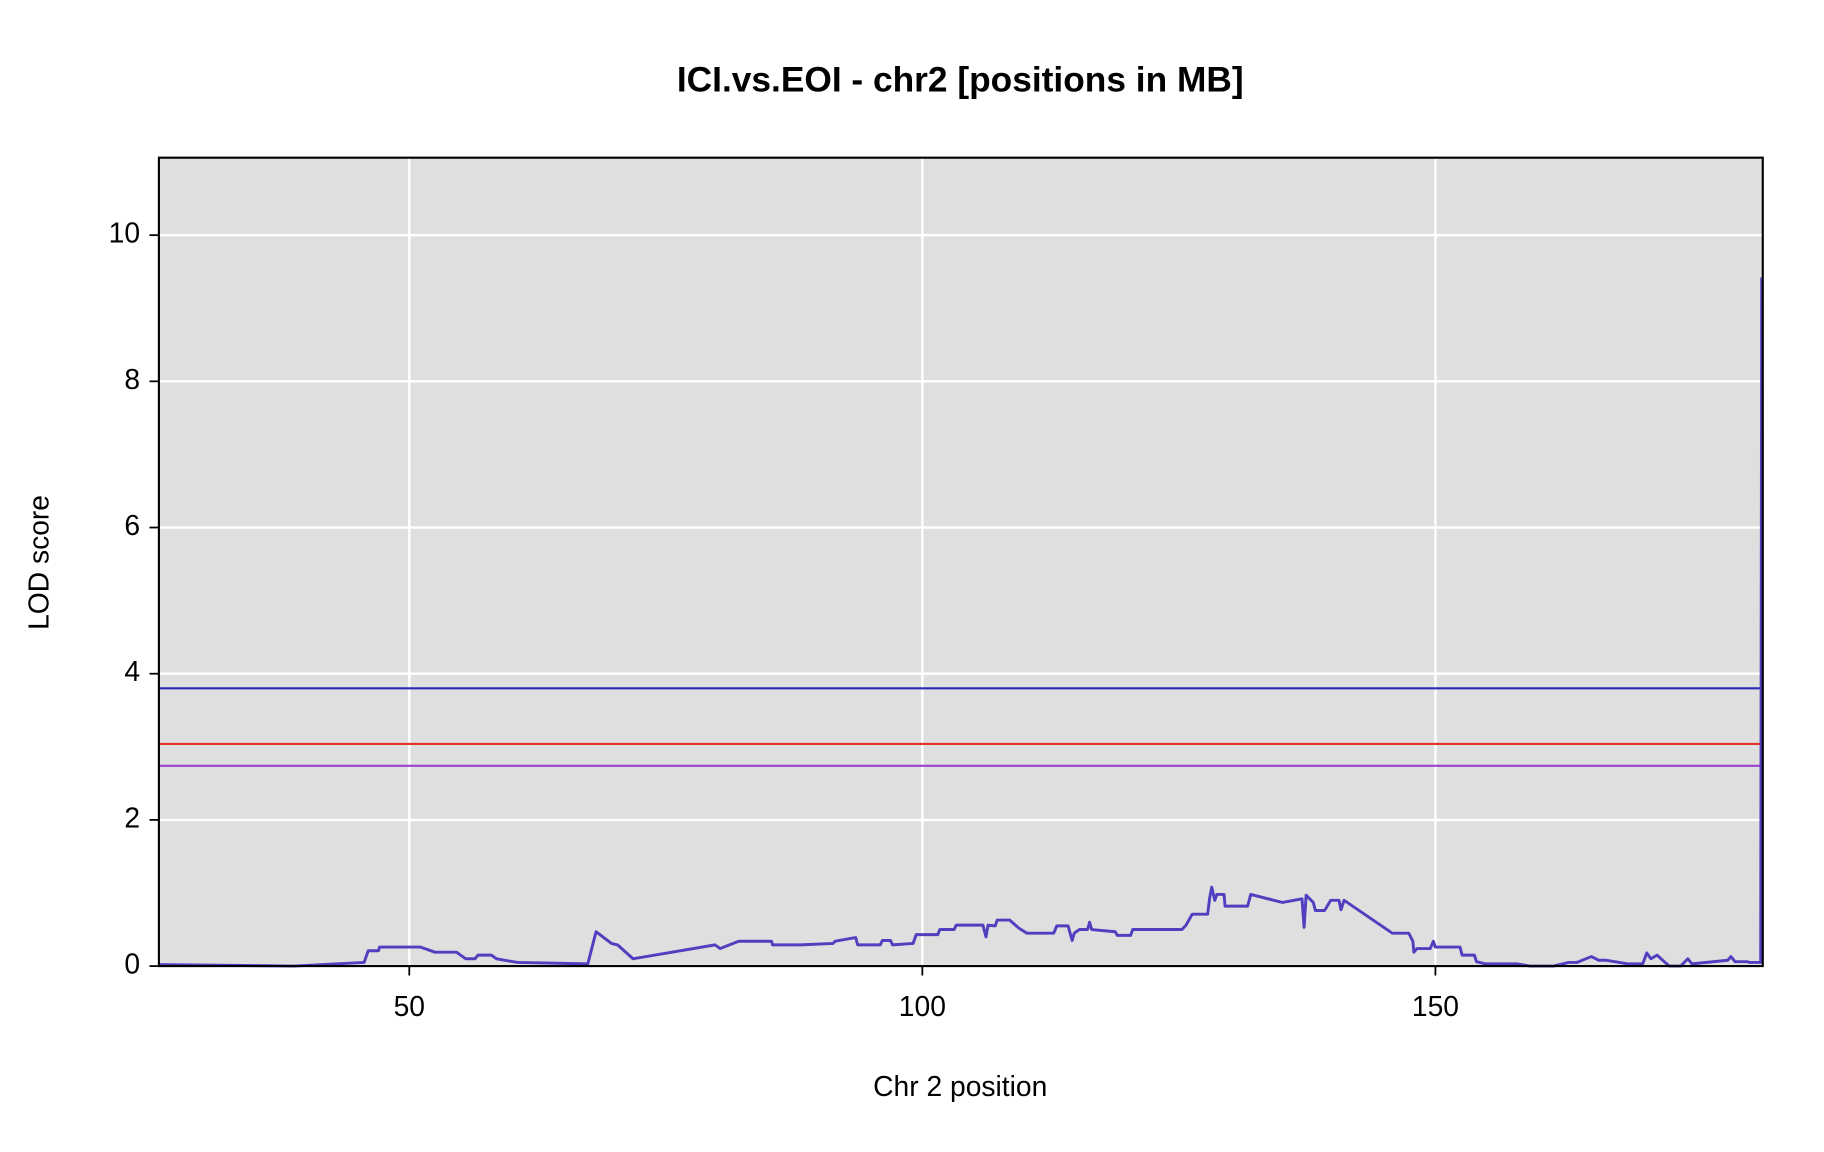 Image resolution: width=1824 pixels, height=1152 pixels. What do you see at coordinates (922, 1006) in the screenshot?
I see `x-tick-label: 100` at bounding box center [922, 1006].